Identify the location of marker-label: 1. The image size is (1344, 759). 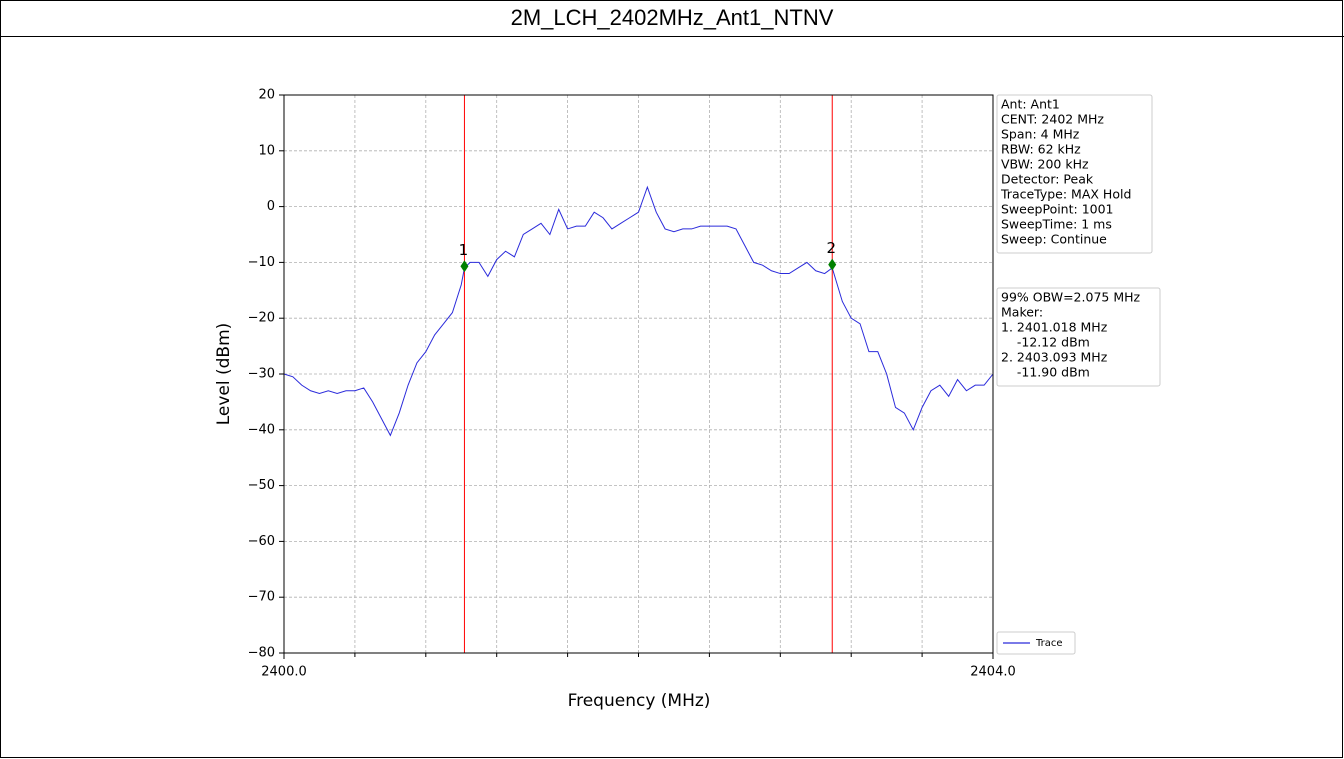
(464, 250).